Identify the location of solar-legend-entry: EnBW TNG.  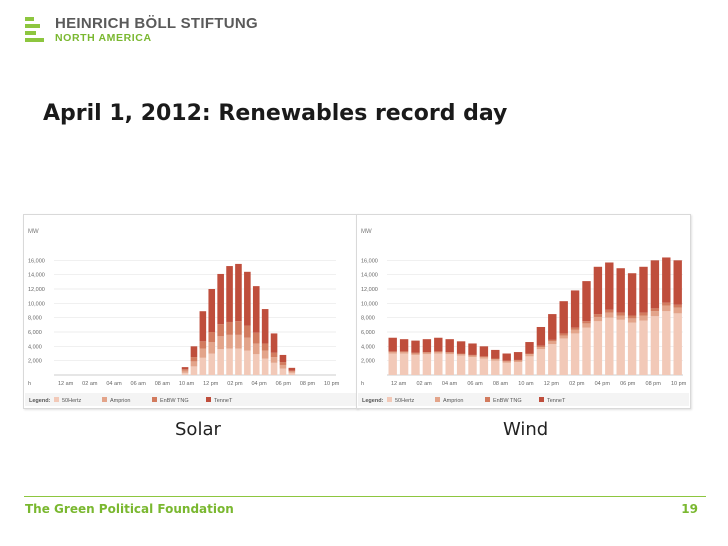
(174, 401).